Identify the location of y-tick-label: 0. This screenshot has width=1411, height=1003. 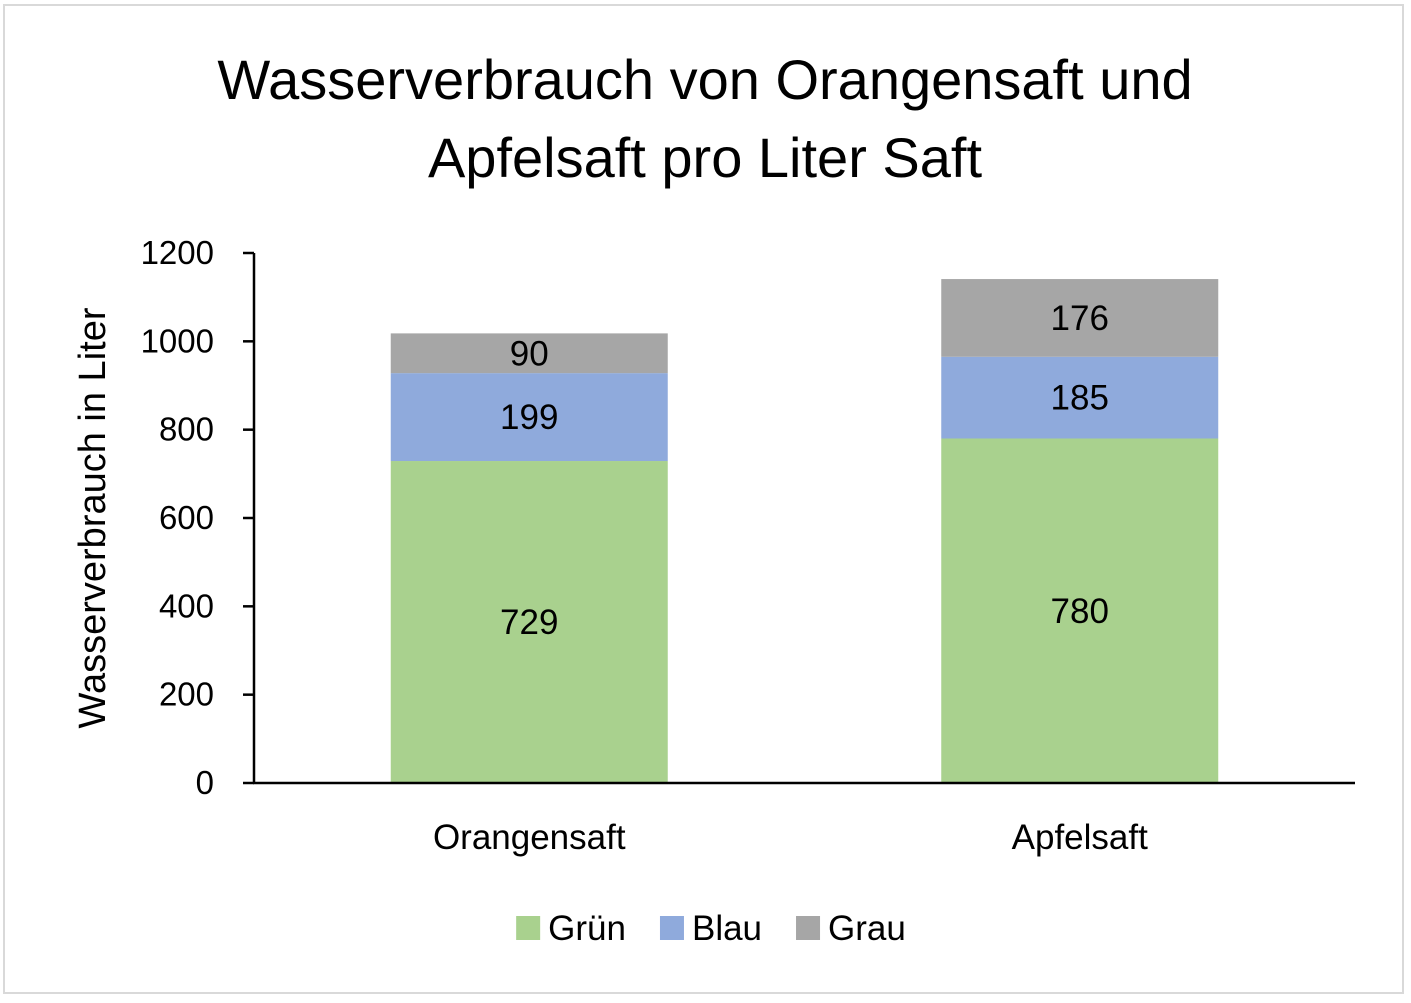
(205, 782).